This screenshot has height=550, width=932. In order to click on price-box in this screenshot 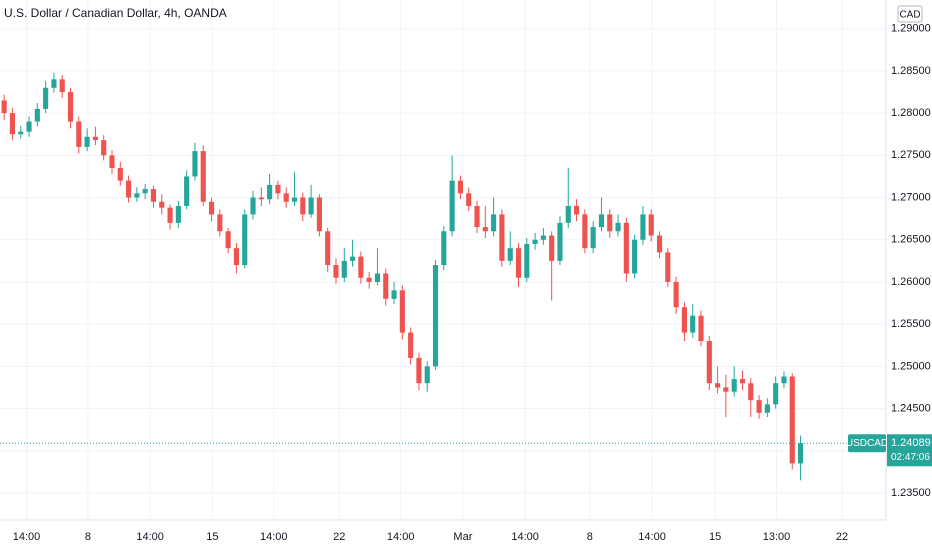, I will do `click(909, 450)`.